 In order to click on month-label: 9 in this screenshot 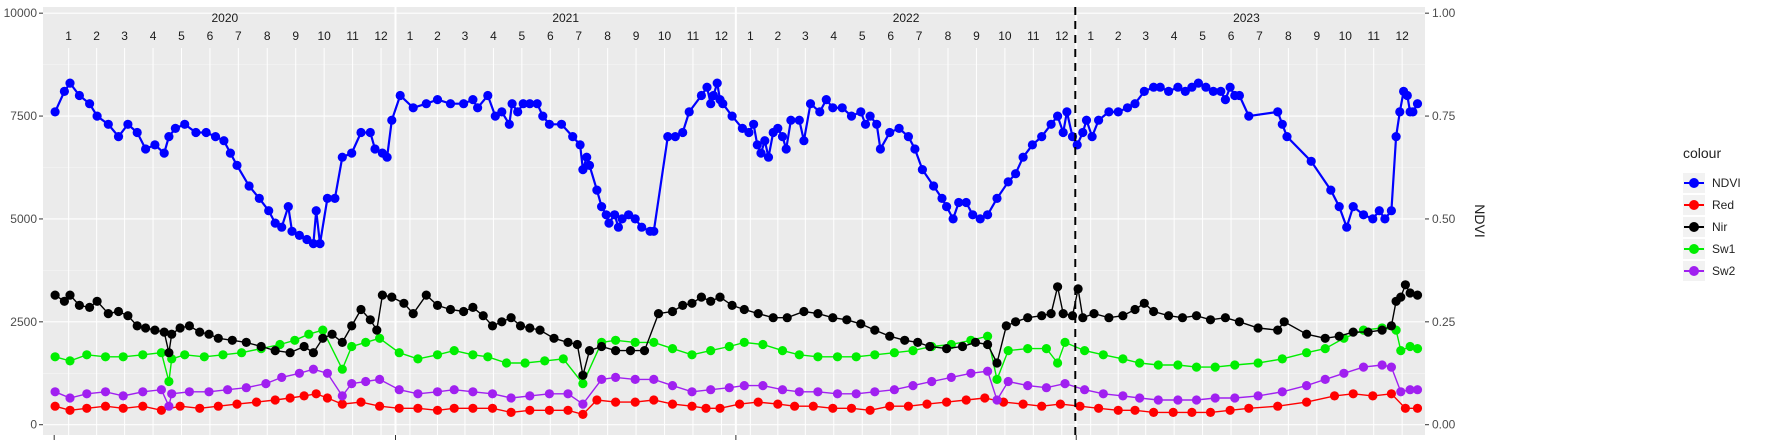, I will do `click(1316, 36)`.